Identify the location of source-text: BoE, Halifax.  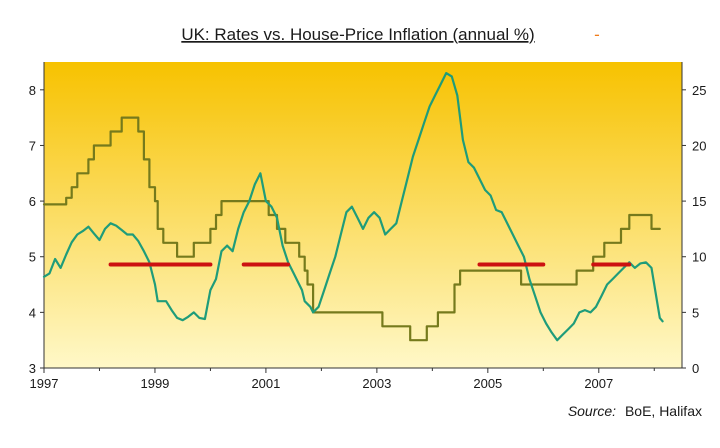
(663, 411).